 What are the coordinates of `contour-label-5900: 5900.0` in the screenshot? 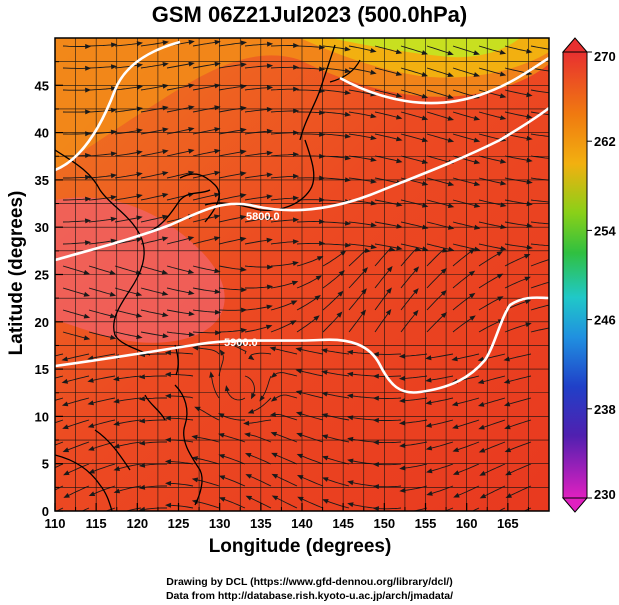 It's located at (241, 343).